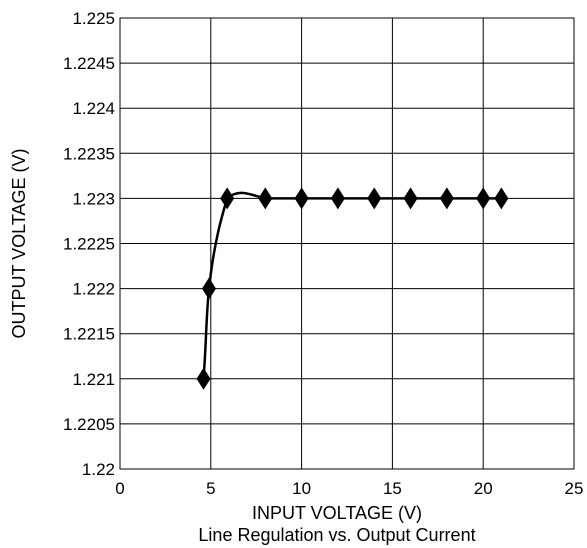 The height and width of the screenshot is (548, 587). Describe the element at coordinates (19, 243) in the screenshot. I see `y-axis-title: OUTPUT VOLTAGE (V)` at that location.